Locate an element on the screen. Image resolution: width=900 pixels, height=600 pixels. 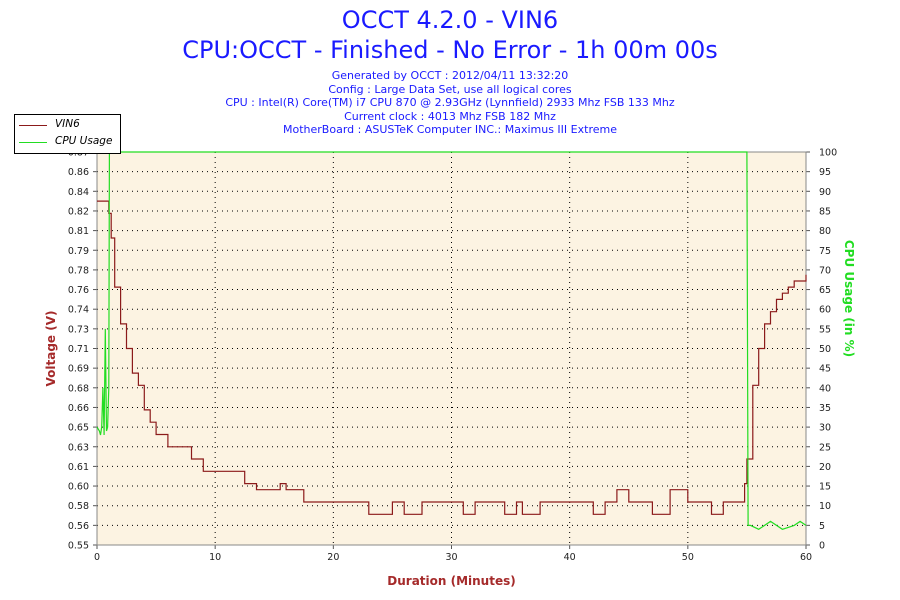
y-tick-label: 0.78 is located at coordinates (78, 270).